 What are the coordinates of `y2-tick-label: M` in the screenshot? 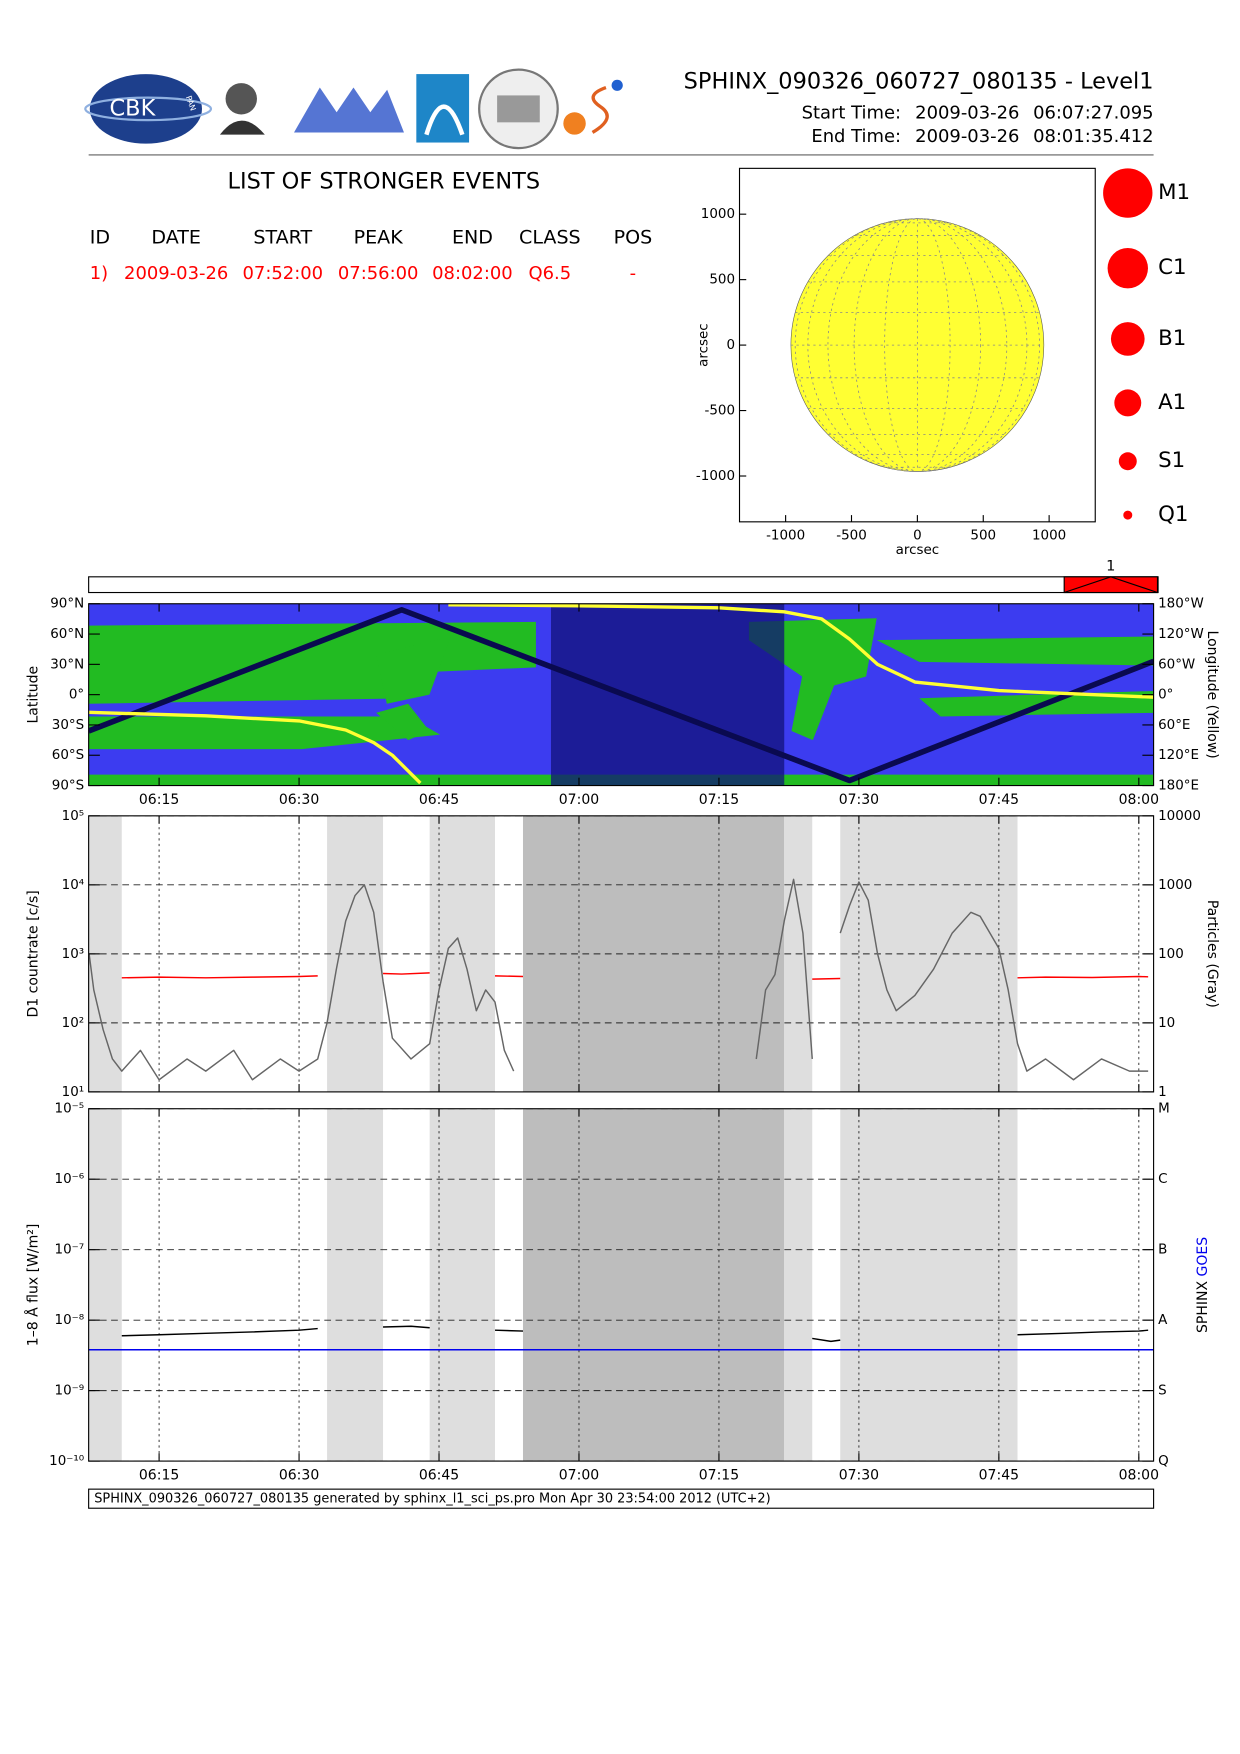 It's located at (1164, 1109).